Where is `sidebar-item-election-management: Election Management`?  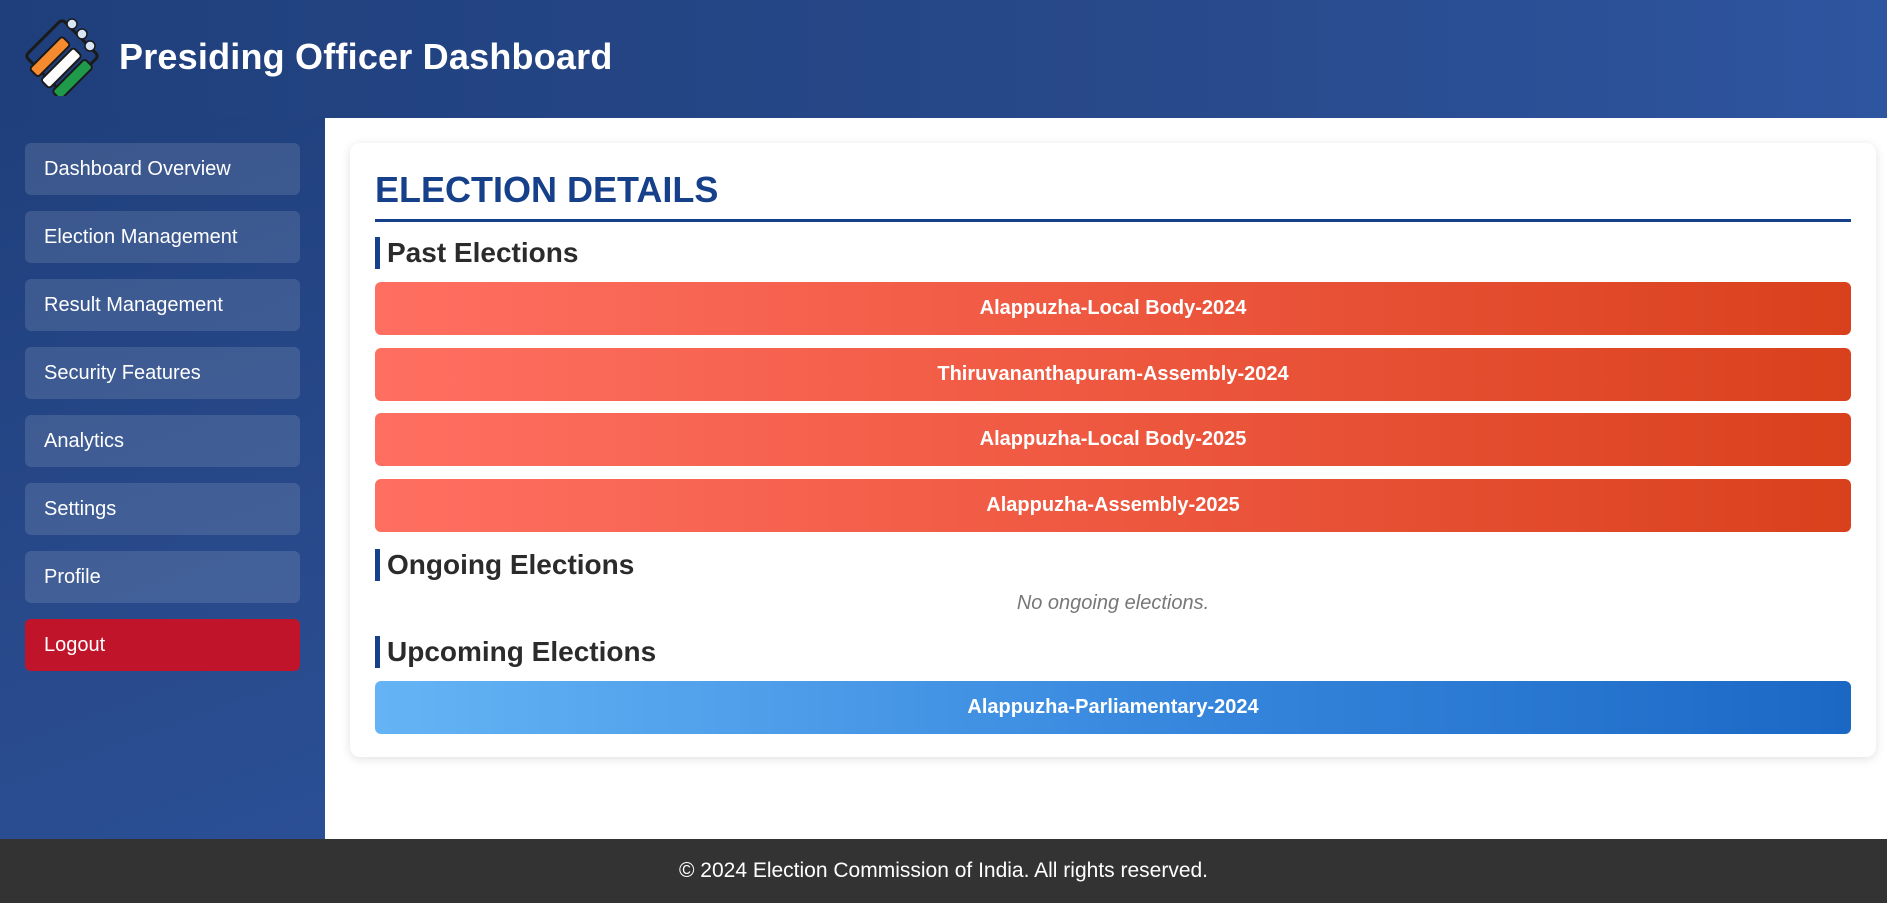
sidebar-item-election-management: Election Management is located at coordinates (162, 237).